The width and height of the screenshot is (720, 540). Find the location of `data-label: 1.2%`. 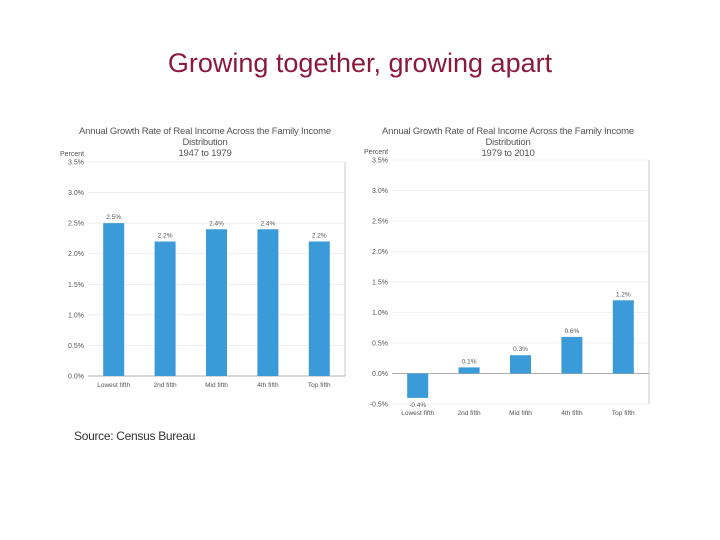

data-label: 1.2% is located at coordinates (623, 294).